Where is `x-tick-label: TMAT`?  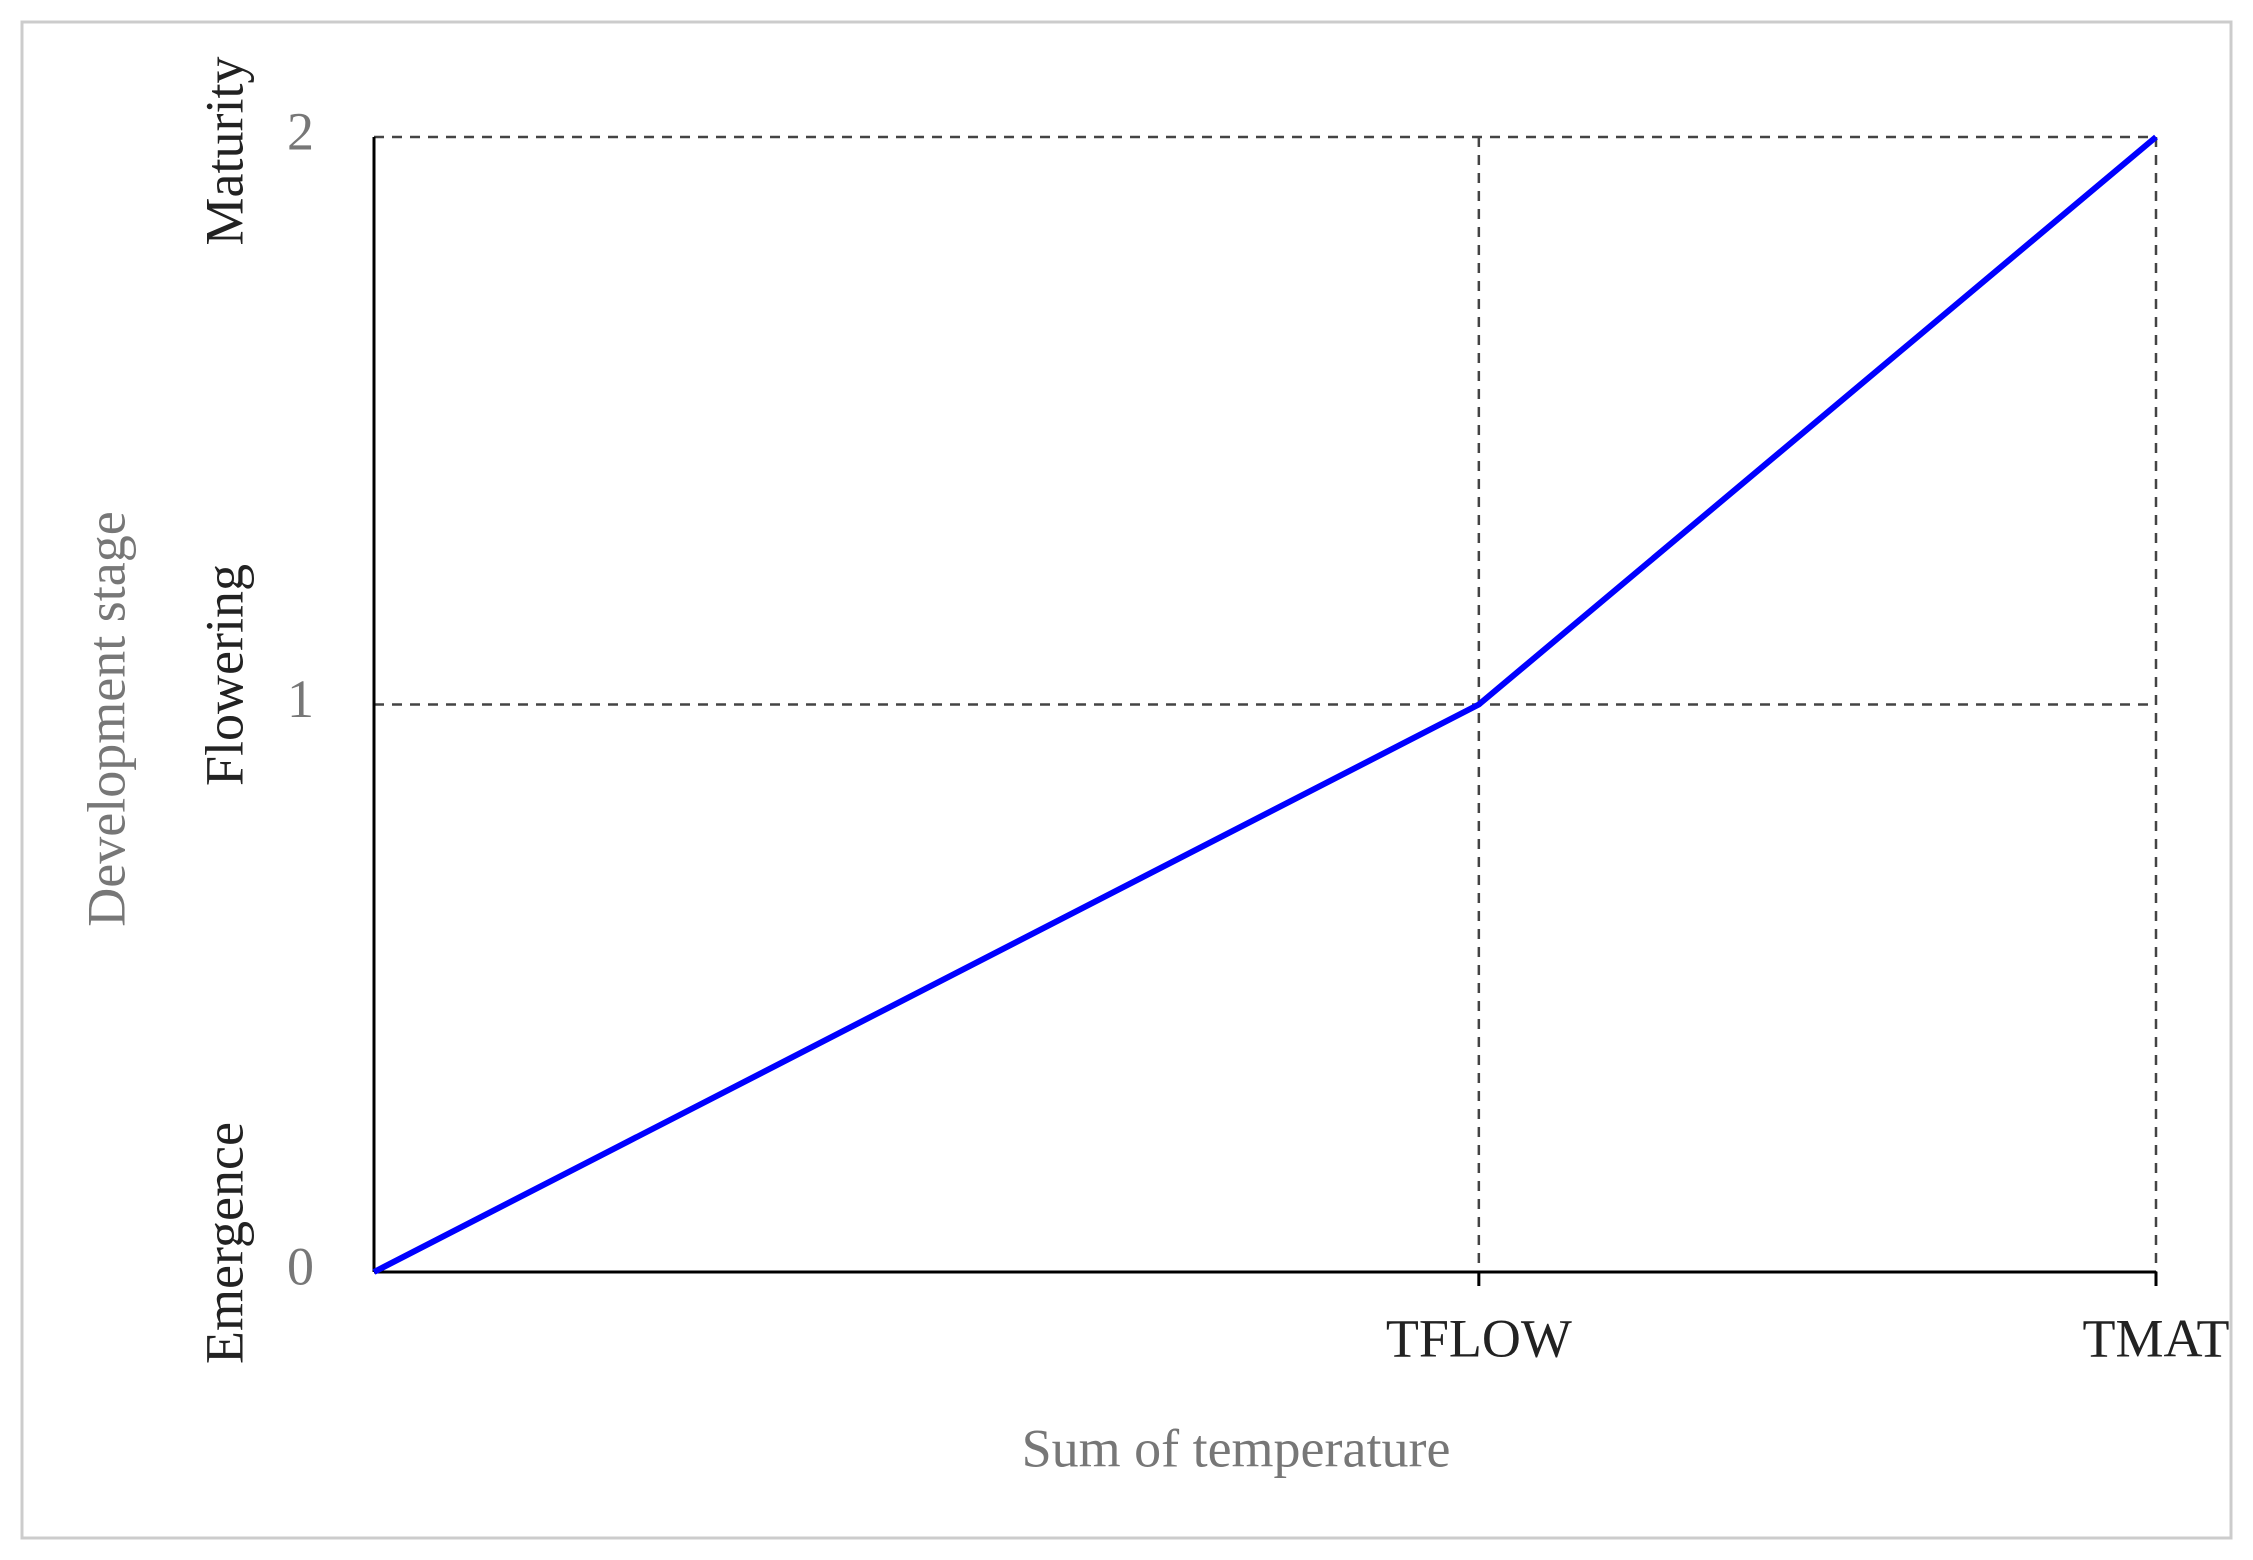 x-tick-label: TMAT is located at coordinates (2156, 1338).